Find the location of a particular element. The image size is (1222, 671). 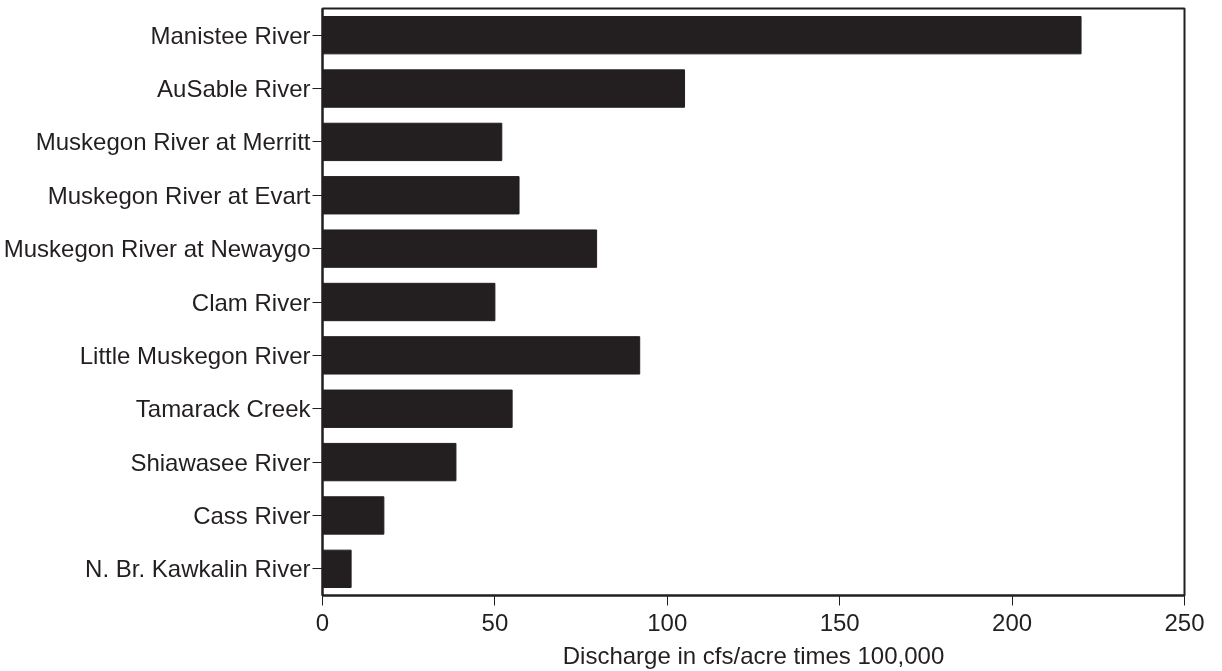

y-tick-label: Cass River is located at coordinates (252, 515).